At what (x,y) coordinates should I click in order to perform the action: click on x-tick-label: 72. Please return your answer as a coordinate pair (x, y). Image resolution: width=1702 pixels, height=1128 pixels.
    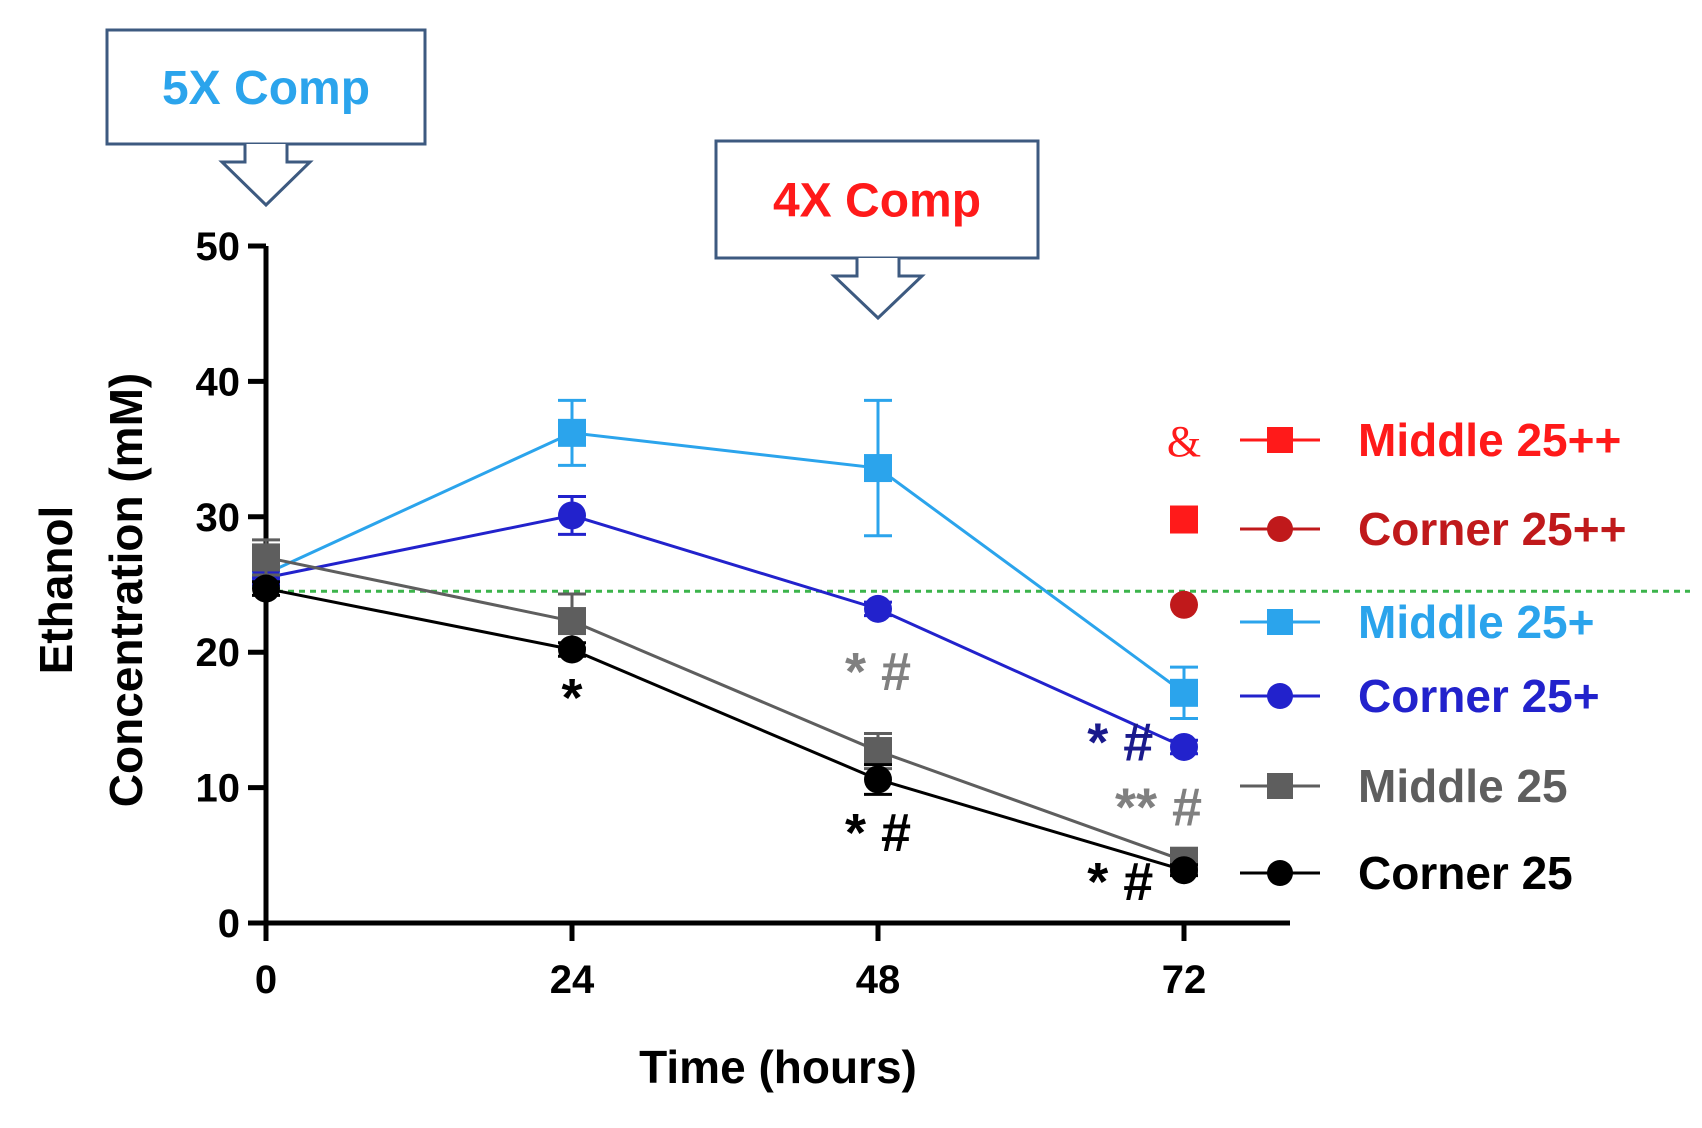
    Looking at the image, I should click on (1184, 980).